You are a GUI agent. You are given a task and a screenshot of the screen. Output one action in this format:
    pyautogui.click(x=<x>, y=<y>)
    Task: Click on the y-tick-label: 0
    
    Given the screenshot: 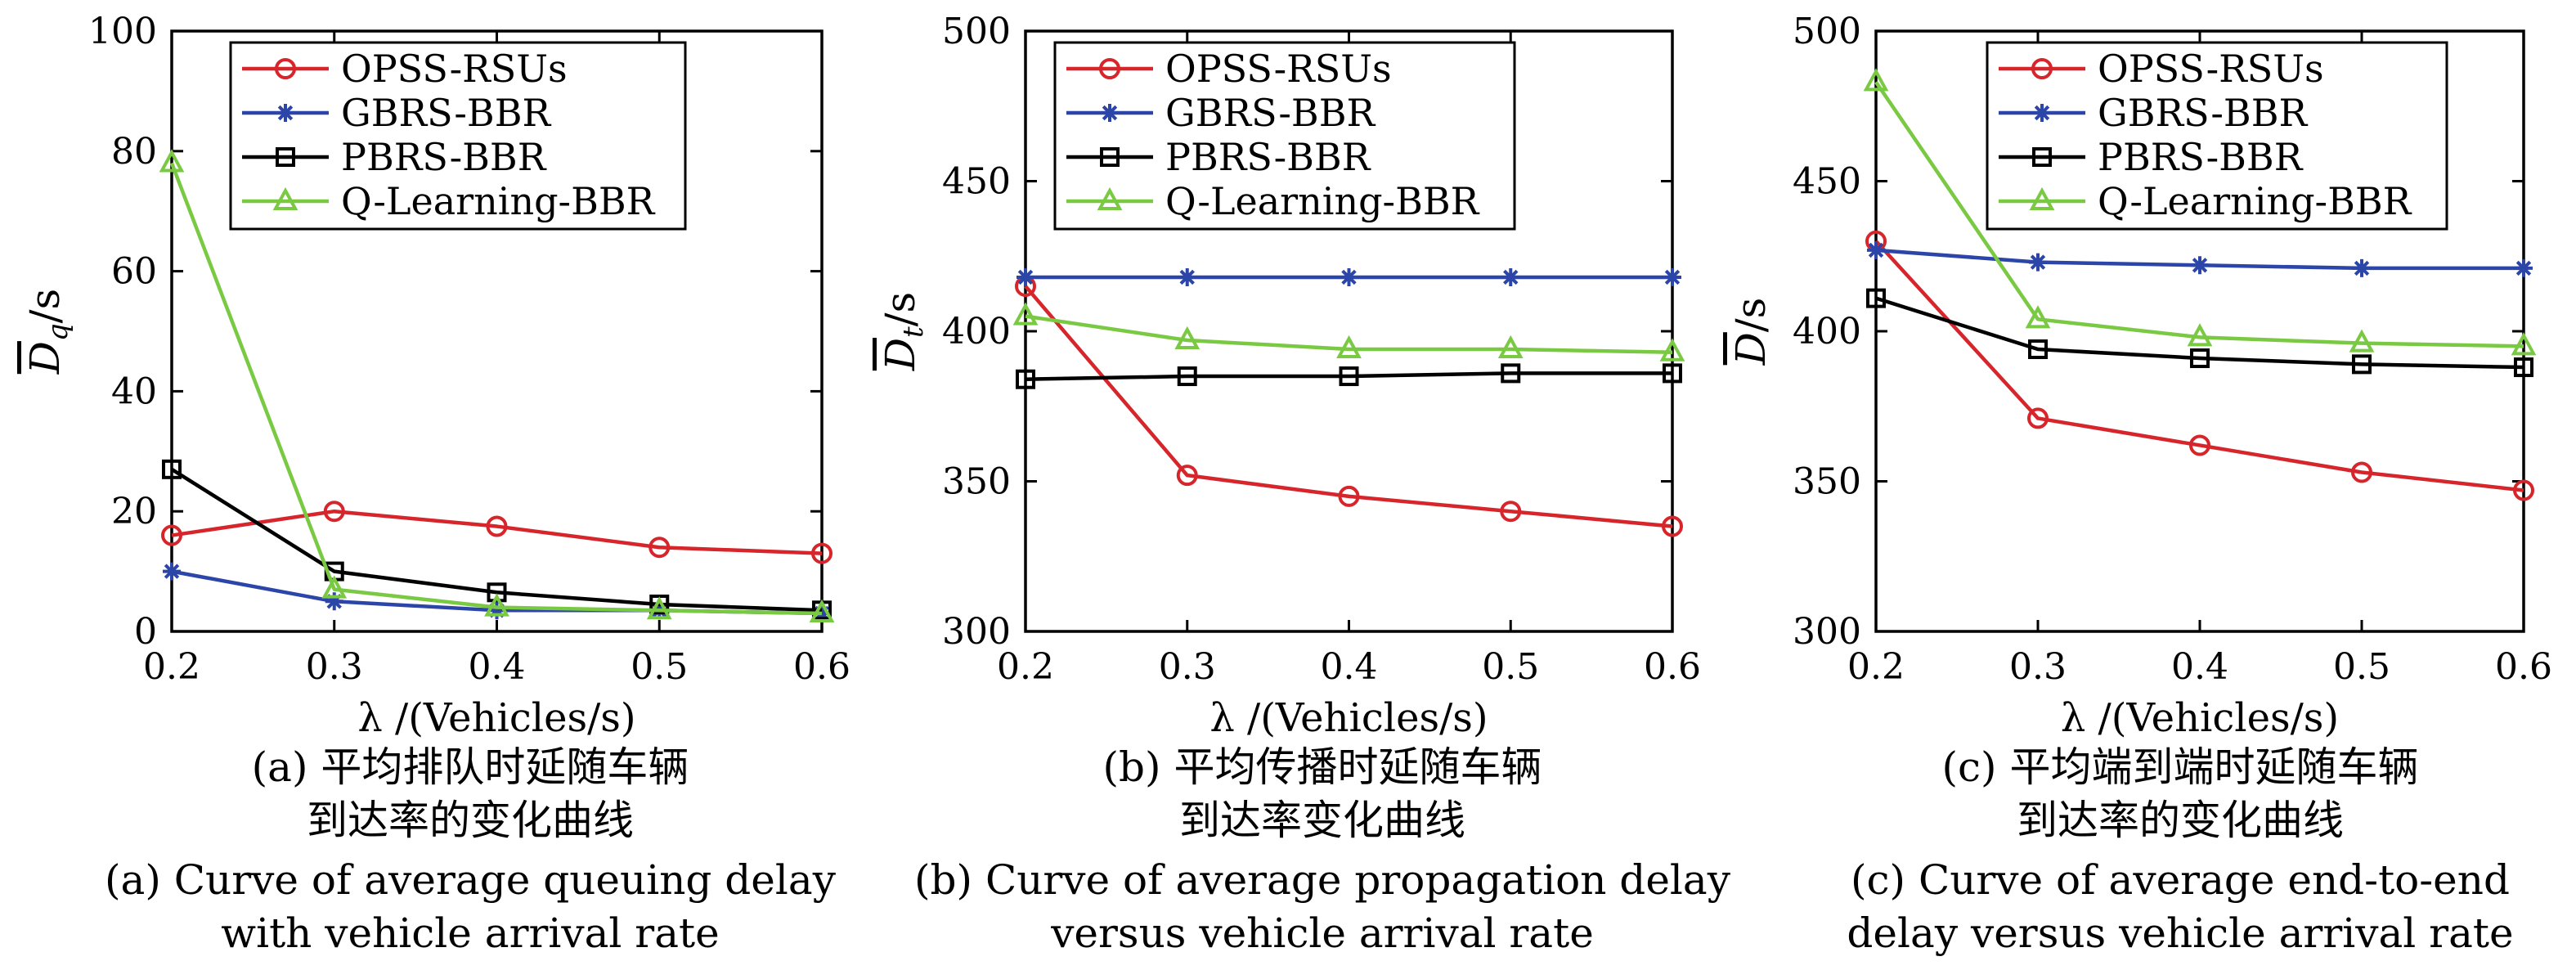 What is the action you would take?
    pyautogui.click(x=145, y=632)
    